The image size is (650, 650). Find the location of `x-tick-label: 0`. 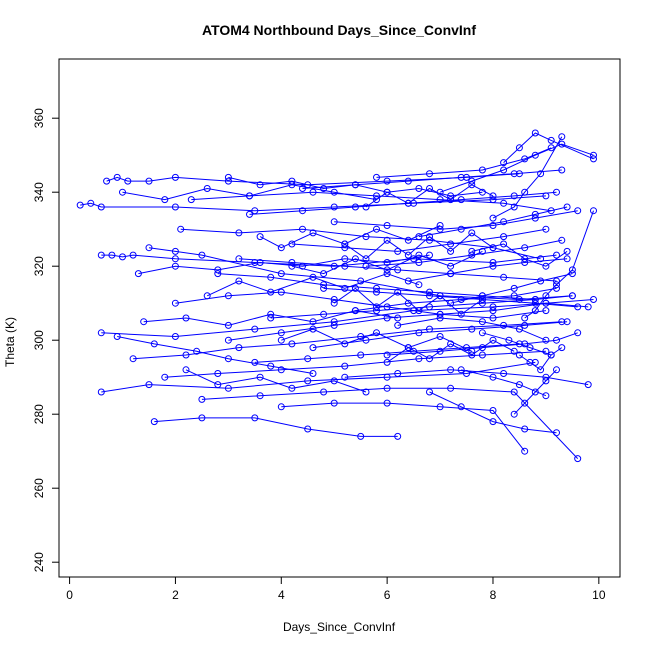

x-tick-label: 0 is located at coordinates (69, 595).